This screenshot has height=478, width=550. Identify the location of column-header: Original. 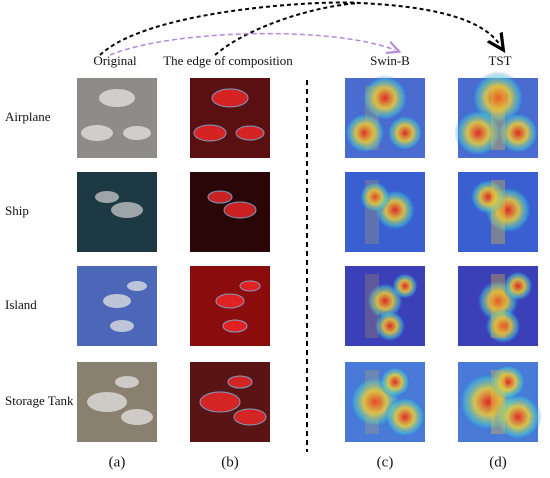
(115, 60).